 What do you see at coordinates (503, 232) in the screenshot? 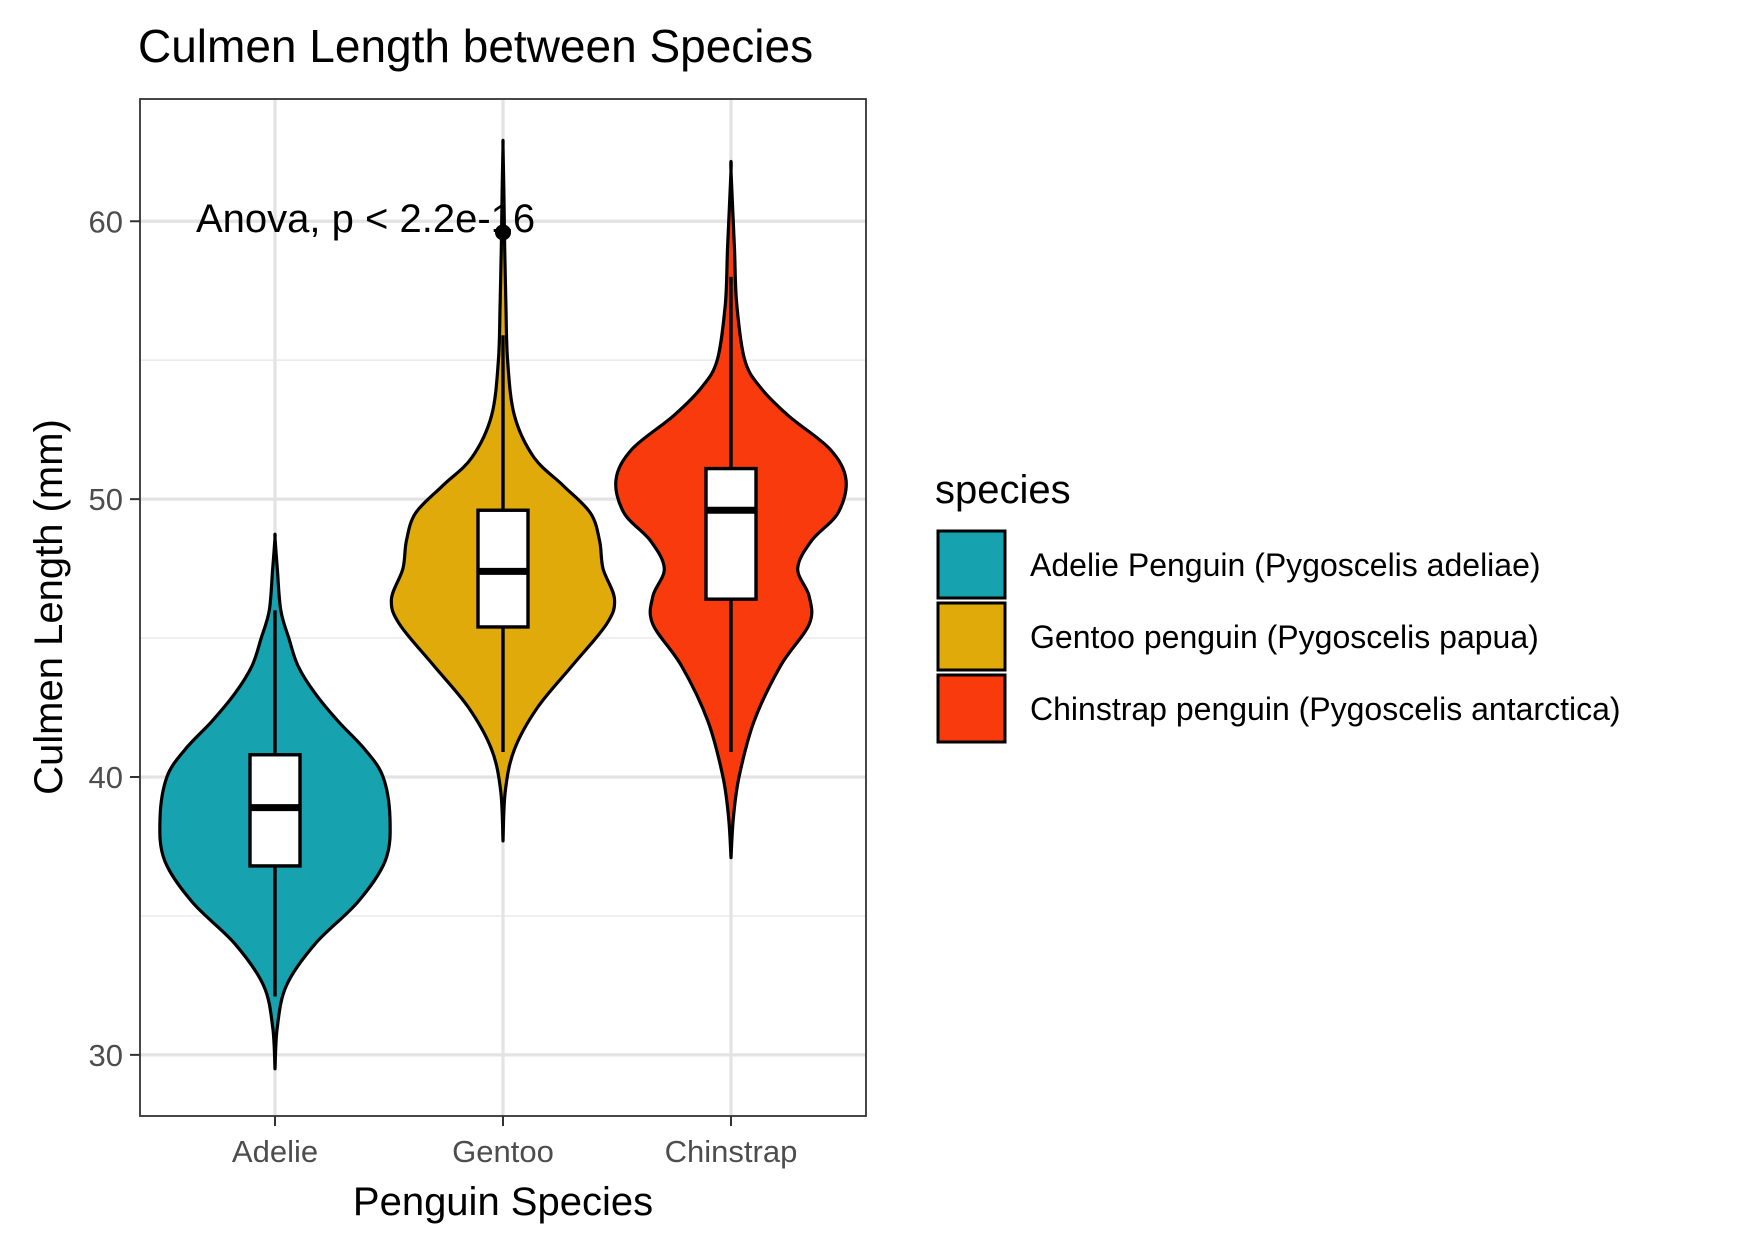
I see `outlier-point-gentoo` at bounding box center [503, 232].